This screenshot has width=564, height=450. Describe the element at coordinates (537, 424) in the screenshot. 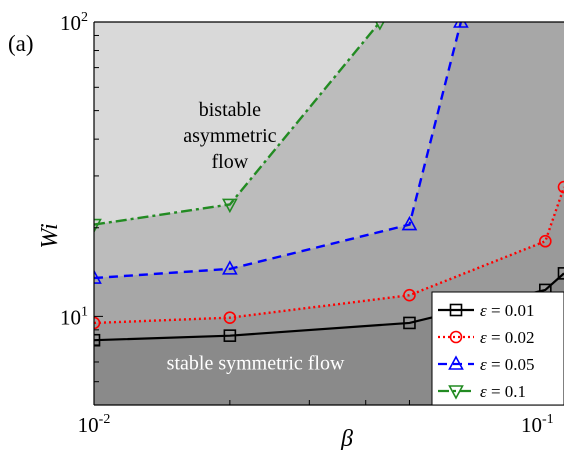

I see `x-tick-label-1: 10⁻¹` at that location.